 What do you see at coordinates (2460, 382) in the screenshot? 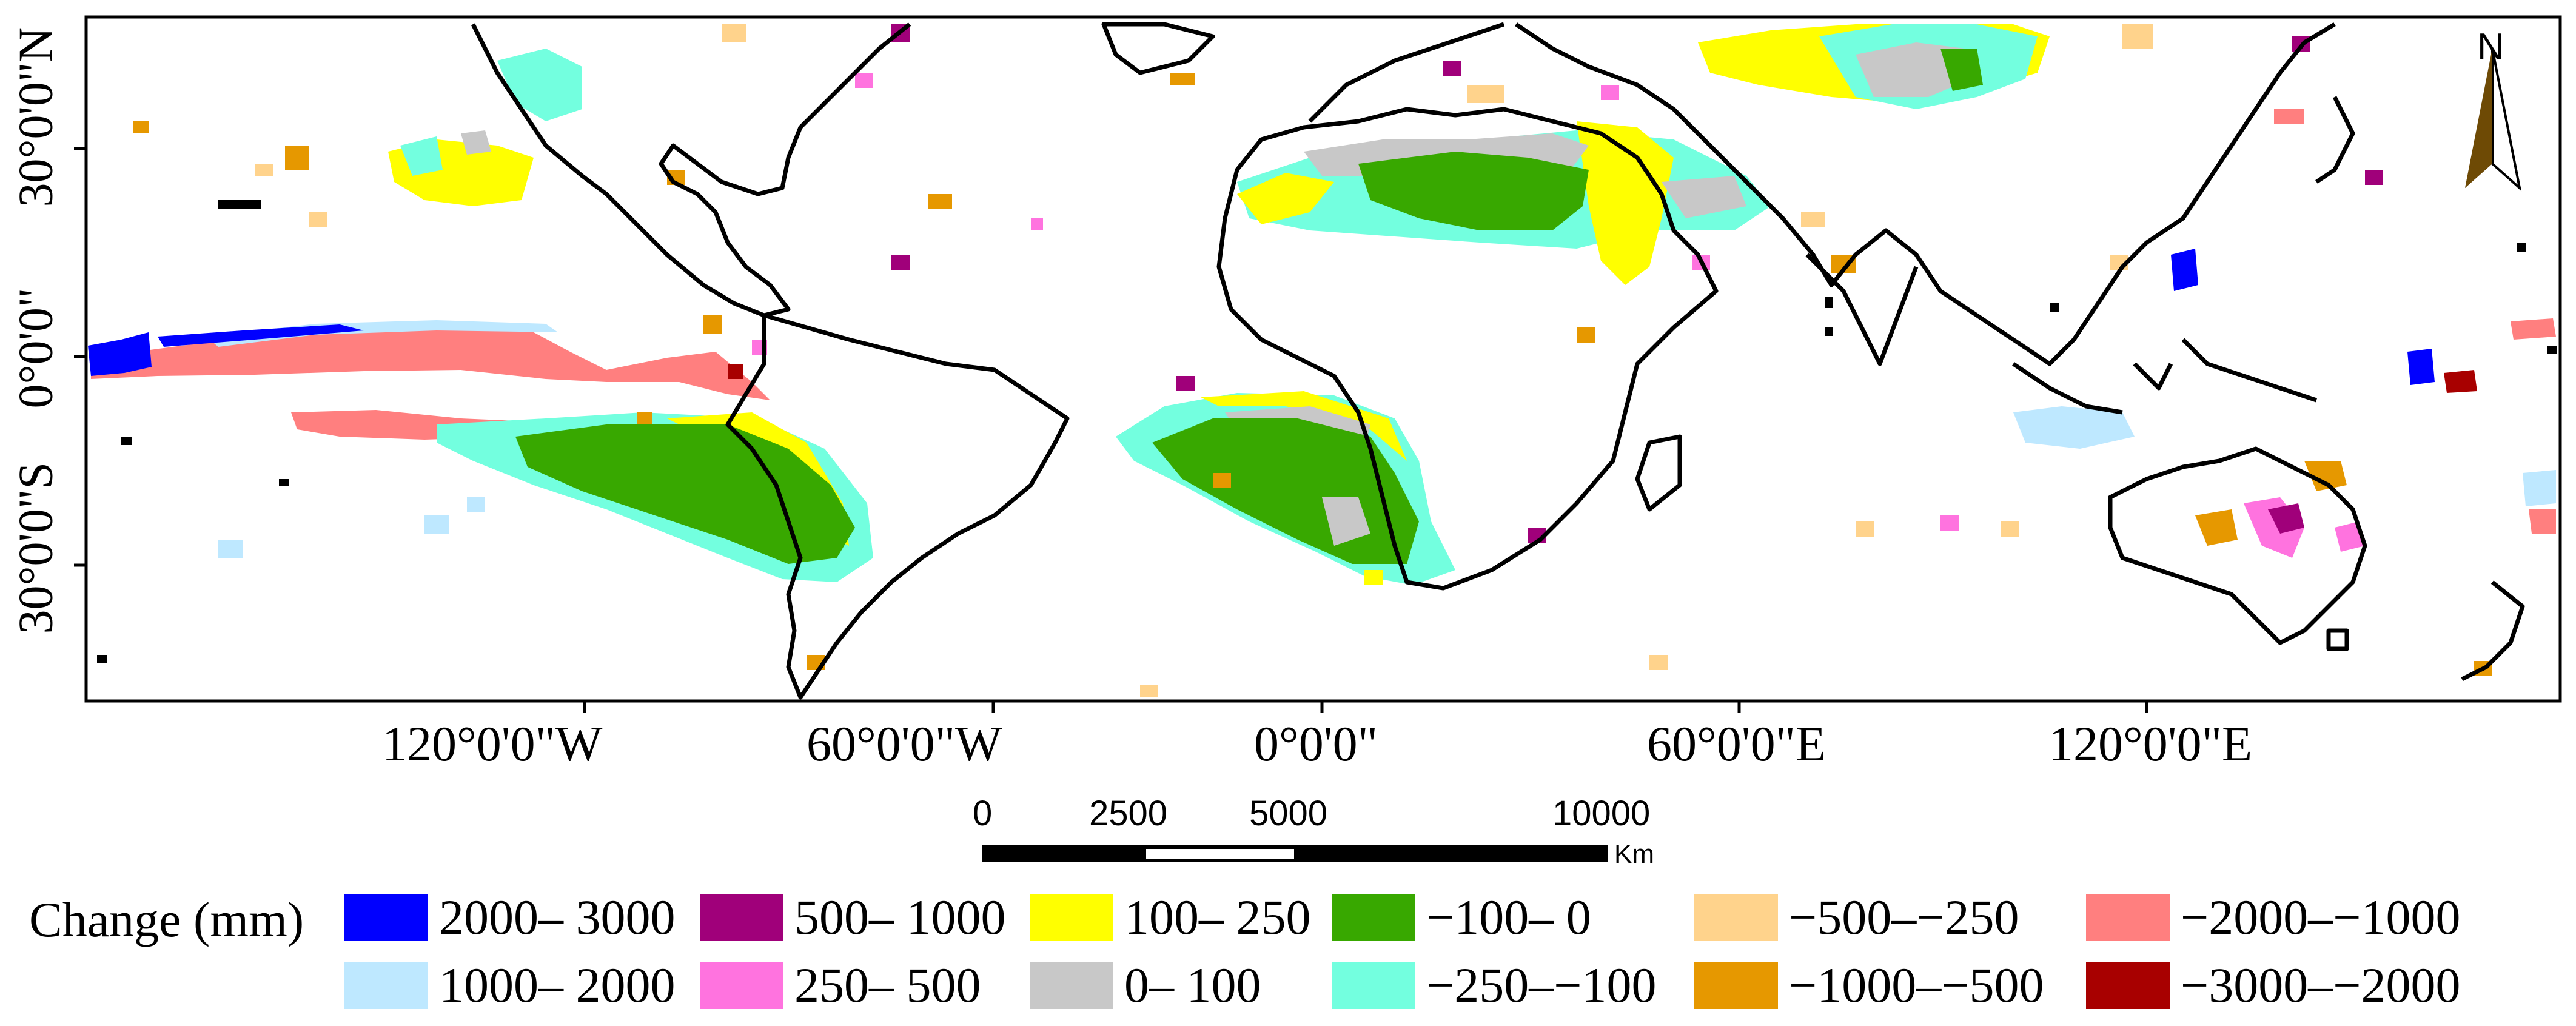
I see `pacific-red-east` at bounding box center [2460, 382].